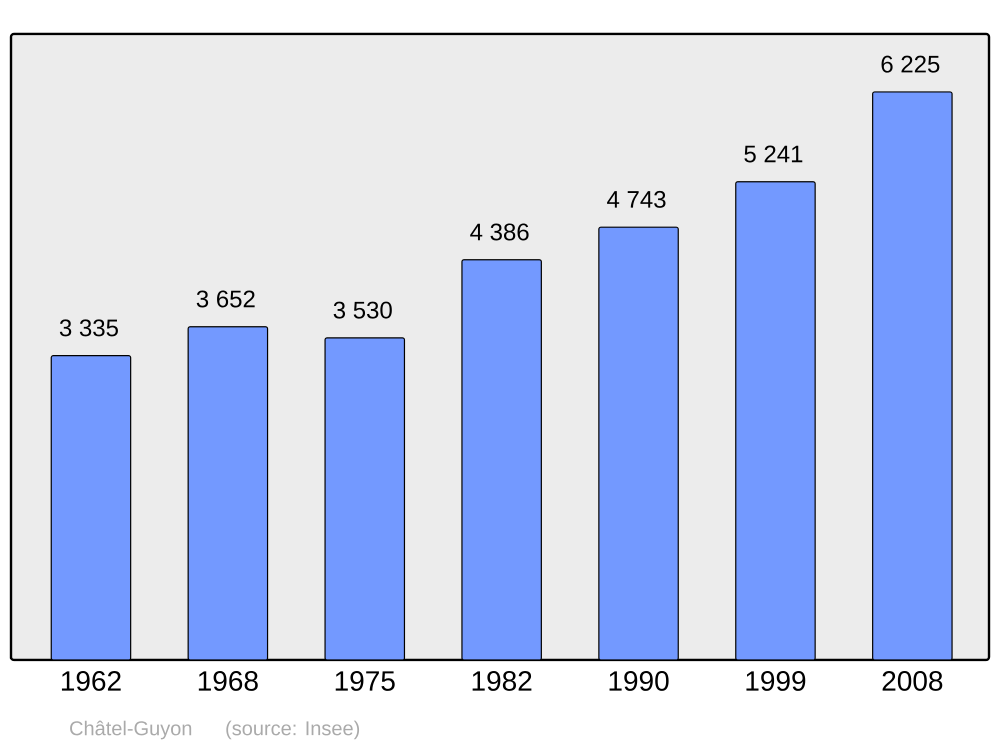  What do you see at coordinates (89, 327) in the screenshot?
I see `data-label: 3 335` at bounding box center [89, 327].